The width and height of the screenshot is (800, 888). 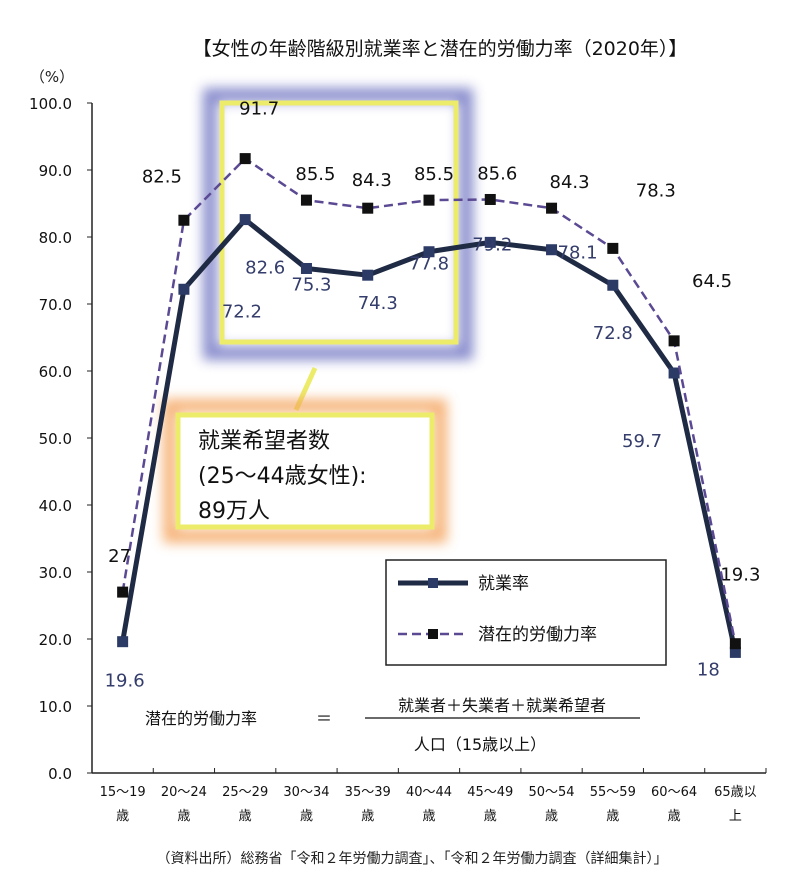 I want to click on annotation-line-1: 就業希望者数, so click(x=264, y=441).